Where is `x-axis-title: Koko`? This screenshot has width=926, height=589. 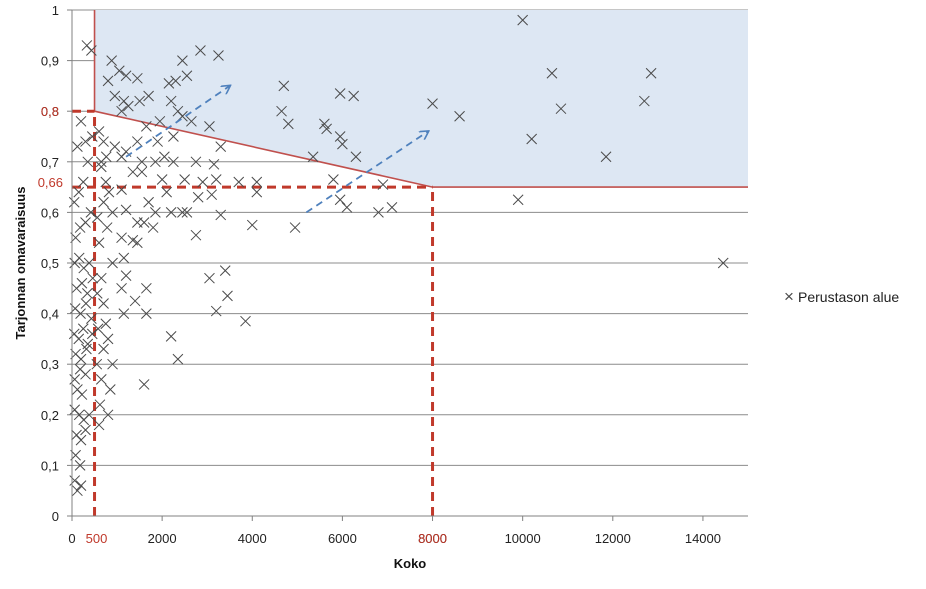
x-axis-title: Koko is located at coordinates (410, 563).